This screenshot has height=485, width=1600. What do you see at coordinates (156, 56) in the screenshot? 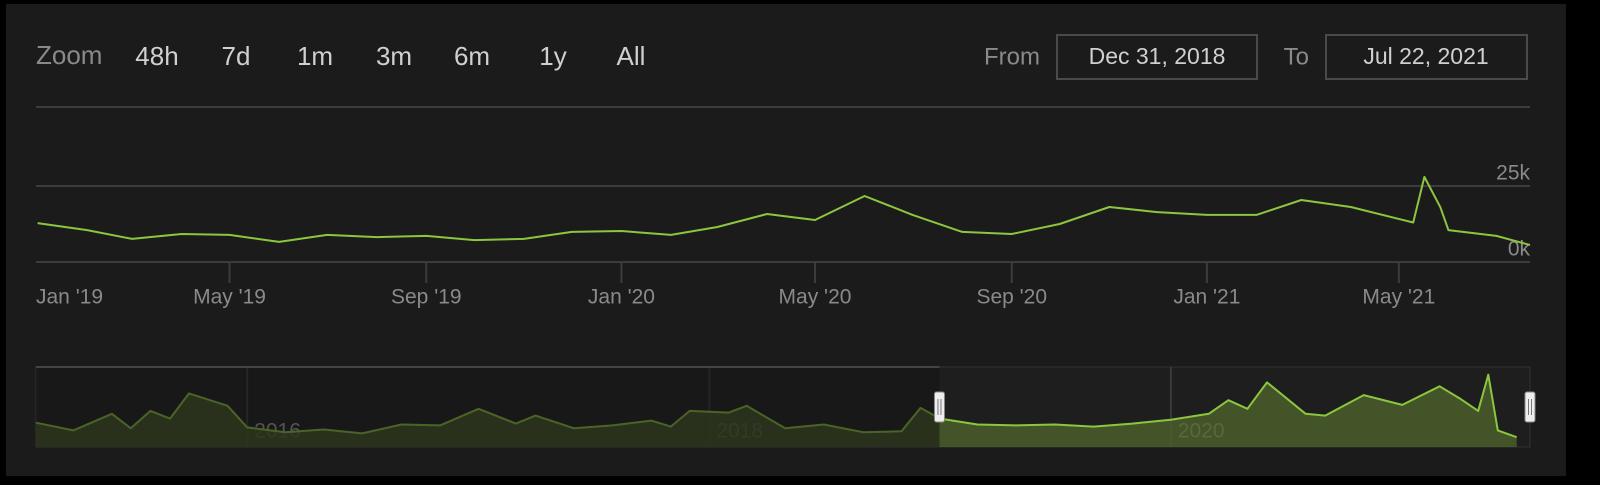
I see `zoom-button: 48h` at bounding box center [156, 56].